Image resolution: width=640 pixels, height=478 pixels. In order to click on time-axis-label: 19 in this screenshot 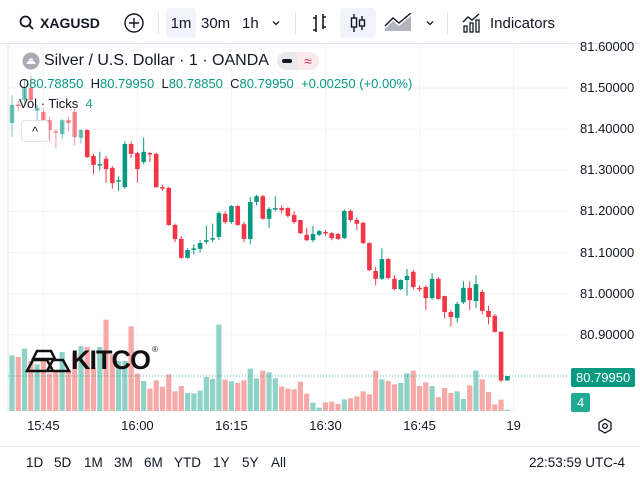, I will do `click(513, 425)`.